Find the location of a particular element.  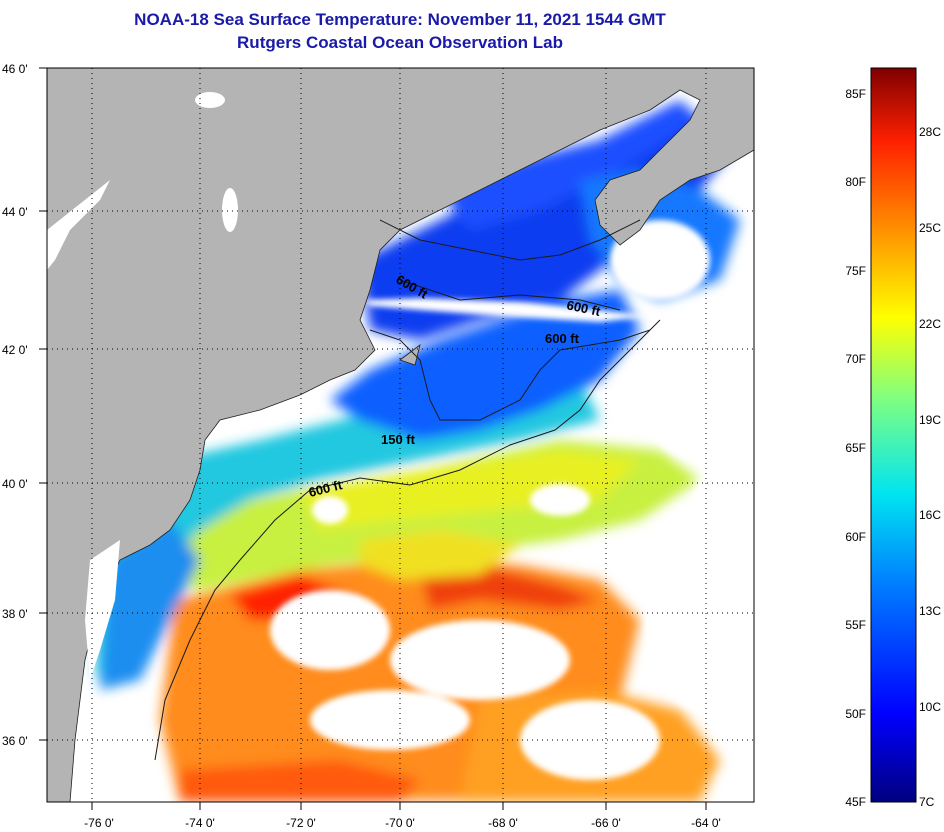

lat-tick-label: 38 0' is located at coordinates (15, 614).